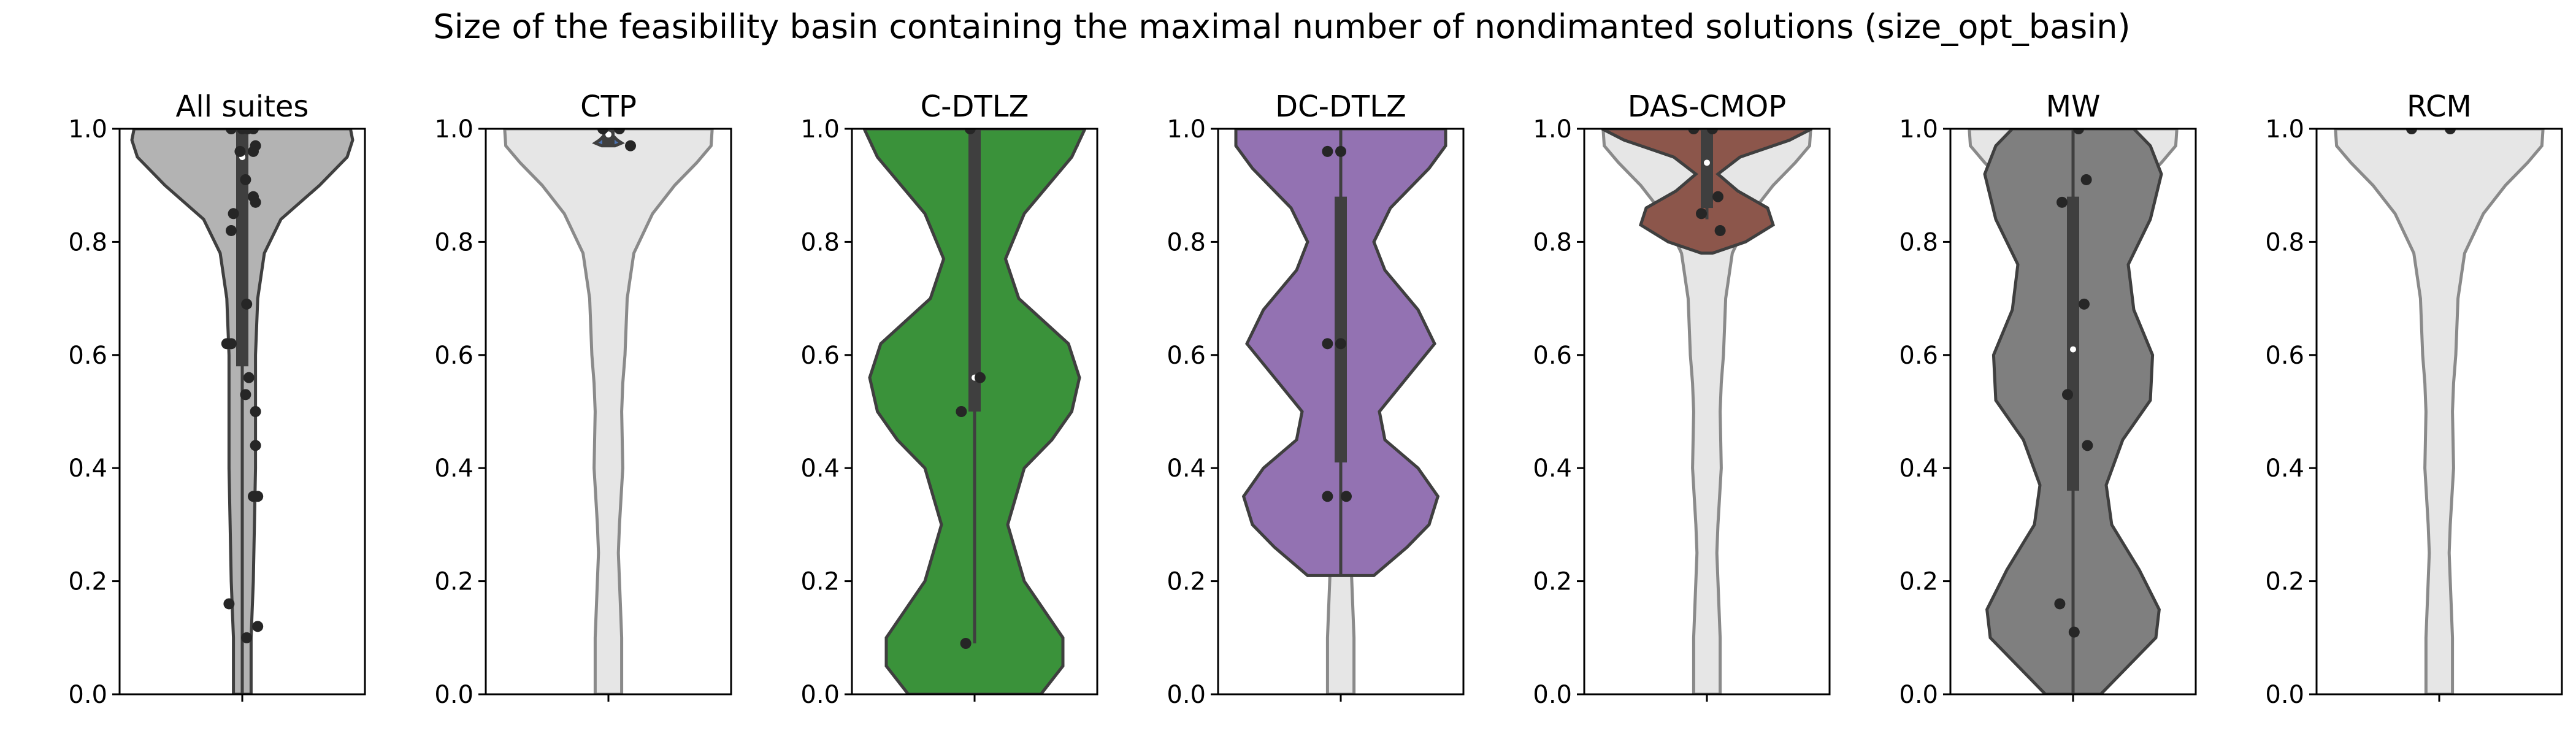 The image size is (2576, 736). Describe the element at coordinates (975, 107) in the screenshot. I see `panel-title: C-DTLZ` at that location.